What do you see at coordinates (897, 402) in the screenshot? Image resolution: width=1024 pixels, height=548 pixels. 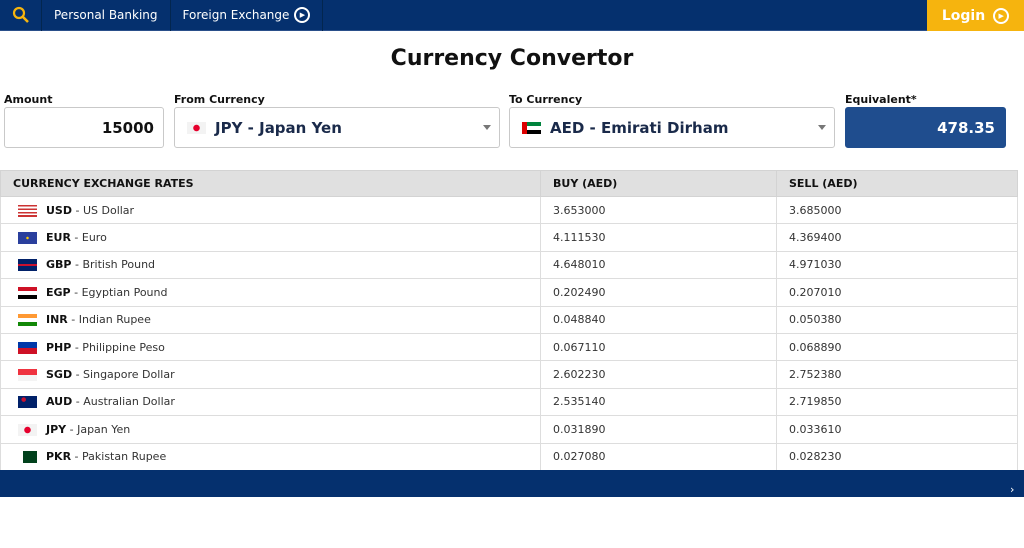 I see `sell-rate: 2.719850` at bounding box center [897, 402].